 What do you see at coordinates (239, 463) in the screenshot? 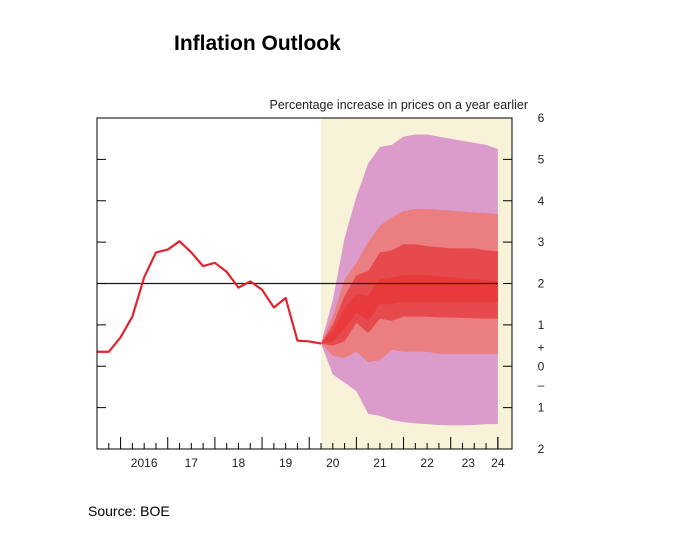
I see `x-tick-label: 18` at bounding box center [239, 463].